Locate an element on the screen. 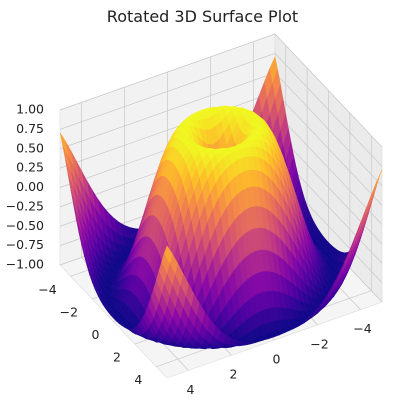  y-tick-label: 2 is located at coordinates (117, 357).